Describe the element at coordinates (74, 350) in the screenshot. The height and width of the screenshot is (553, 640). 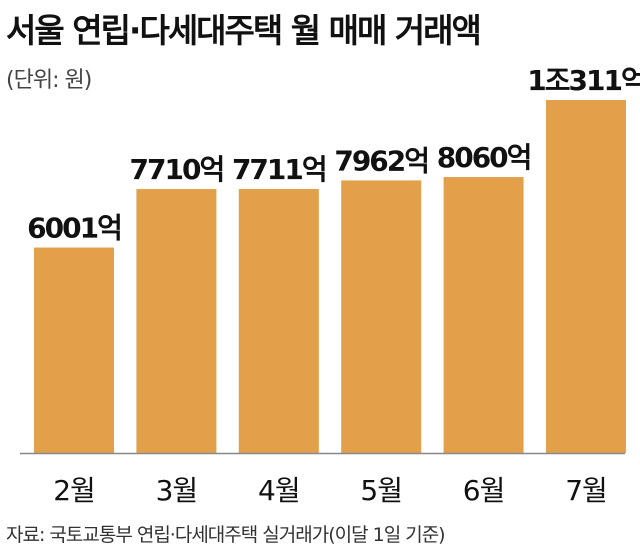
I see `bar-2월` at that location.